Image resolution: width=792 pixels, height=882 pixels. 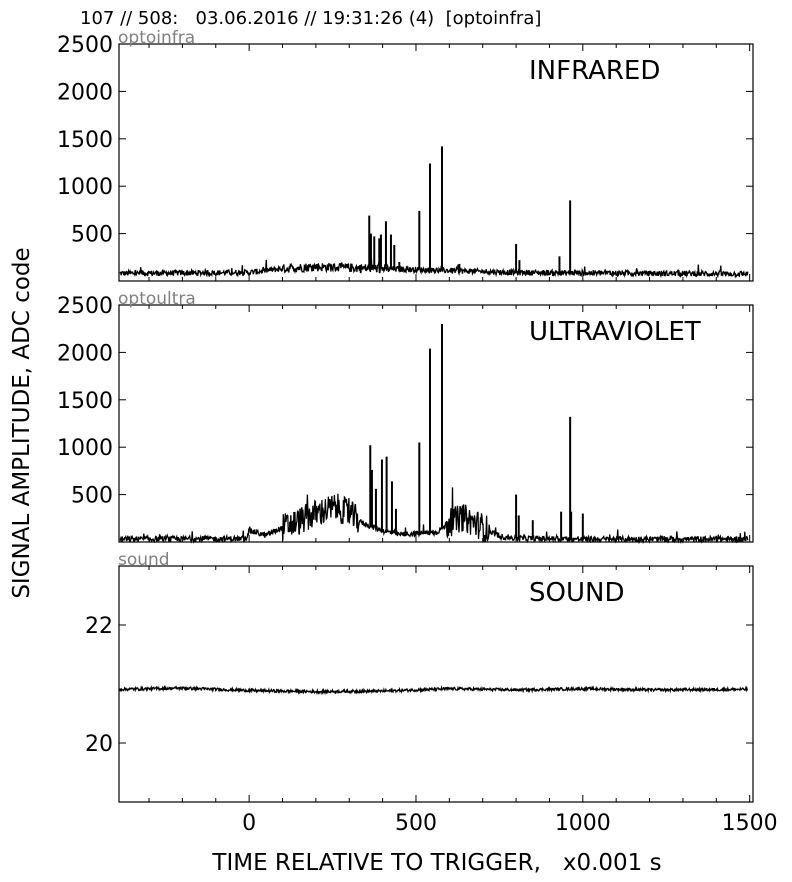 I want to click on panel-optoultra-title: ULTRAVIOLET, so click(x=615, y=332).